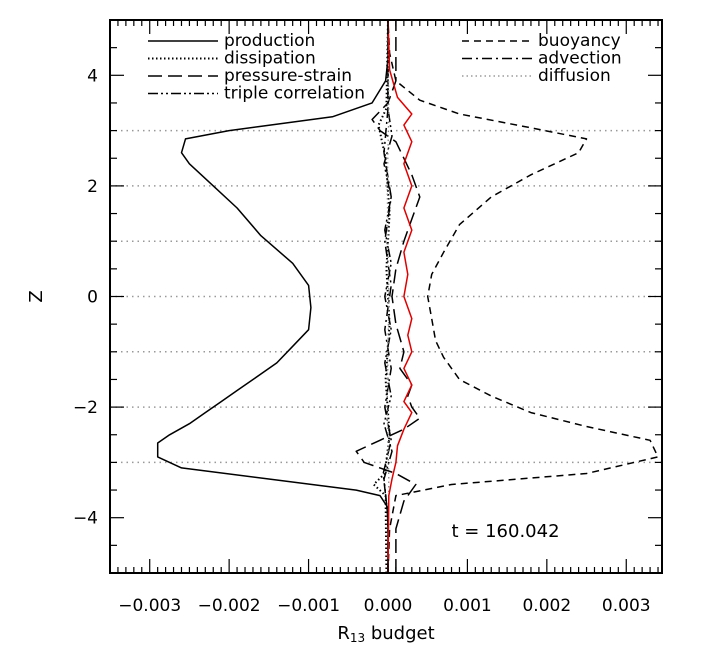  What do you see at coordinates (92, 187) in the screenshot?
I see `y-tick-label: 2` at bounding box center [92, 187].